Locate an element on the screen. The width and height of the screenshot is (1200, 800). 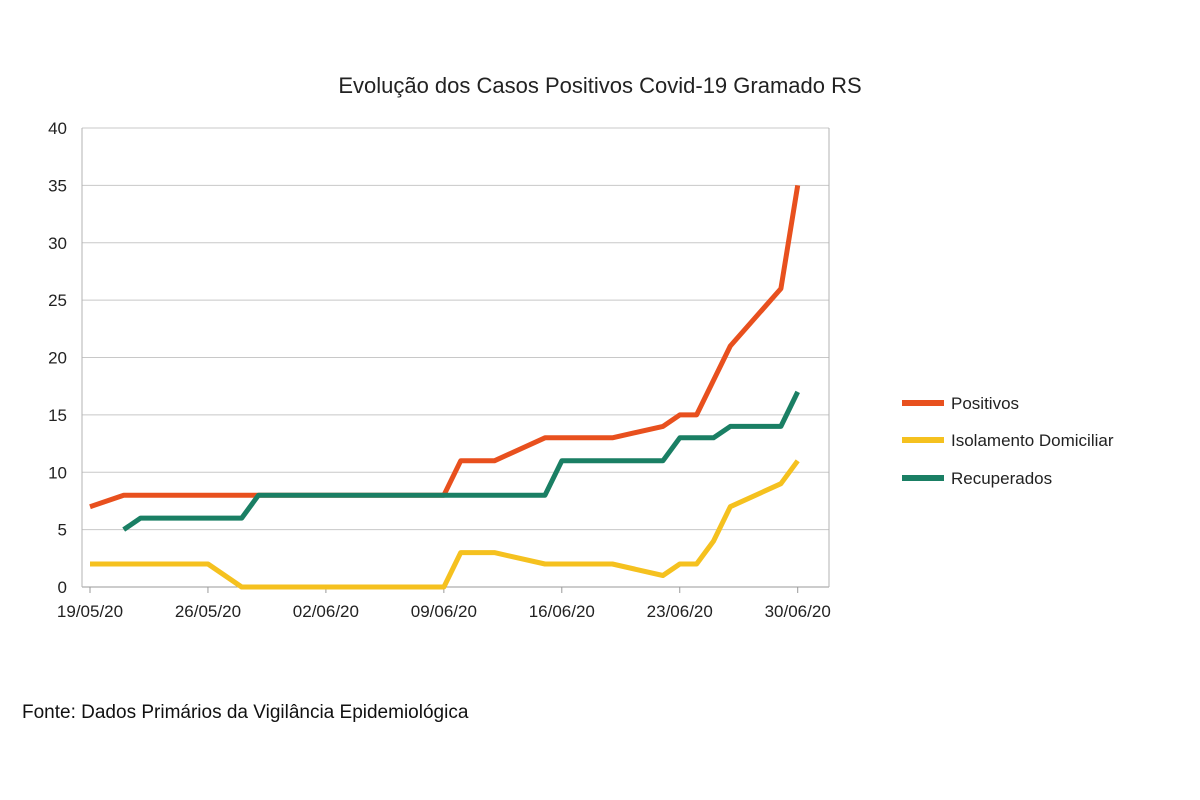
x-tick-label: 30/06/20 is located at coordinates (798, 611).